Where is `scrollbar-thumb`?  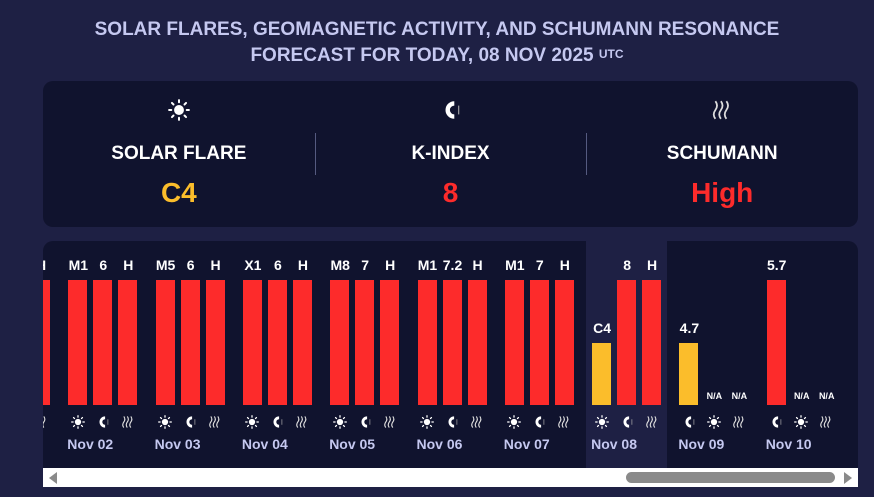
scrollbar-thumb is located at coordinates (730, 477).